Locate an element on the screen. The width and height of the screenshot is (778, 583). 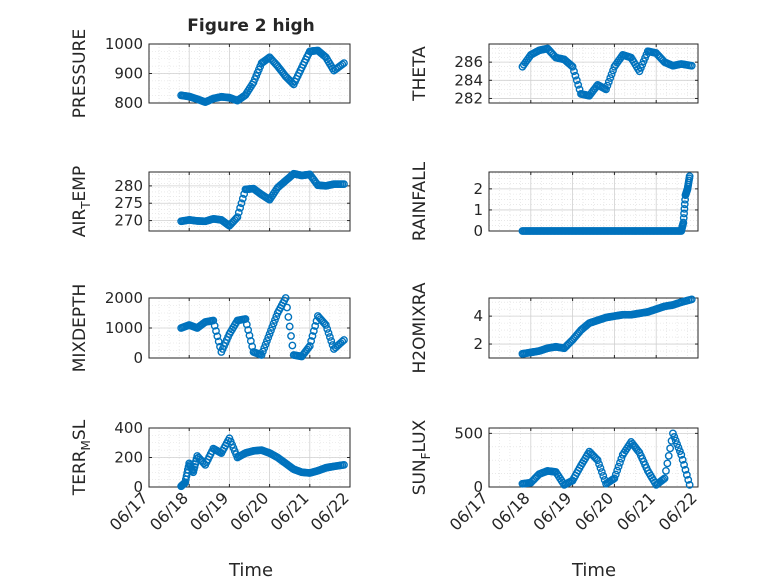
y-tick-label: 900 is located at coordinates (128, 74).